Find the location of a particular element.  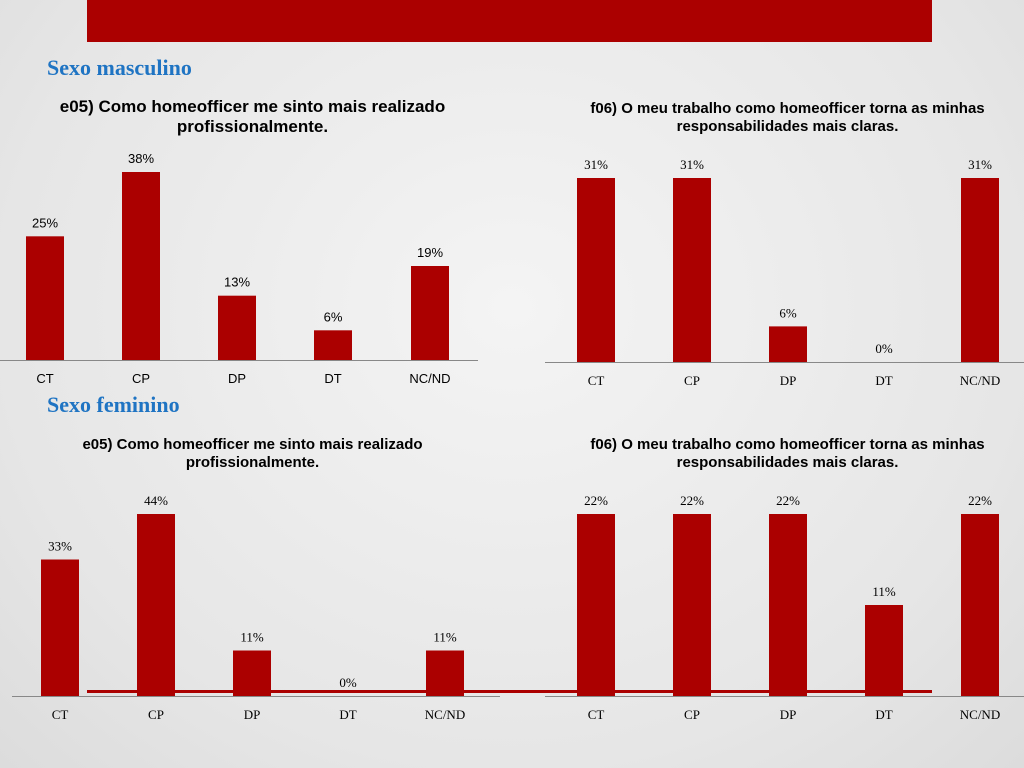

data-label: 19% is located at coordinates (430, 252).